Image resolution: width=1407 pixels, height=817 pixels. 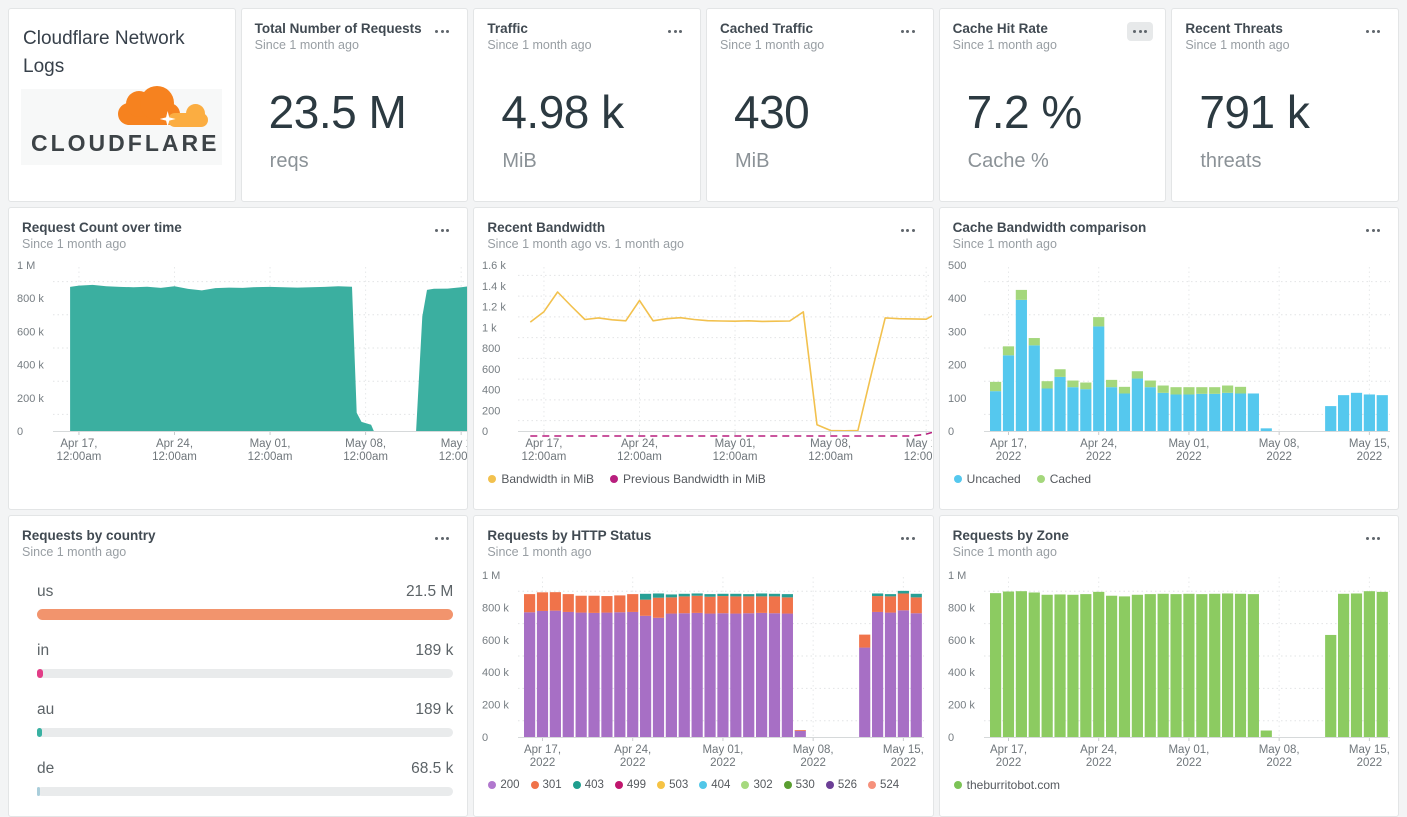 What do you see at coordinates (1169, 785) in the screenshot?
I see `chart-legend: theburritobot.com` at bounding box center [1169, 785].